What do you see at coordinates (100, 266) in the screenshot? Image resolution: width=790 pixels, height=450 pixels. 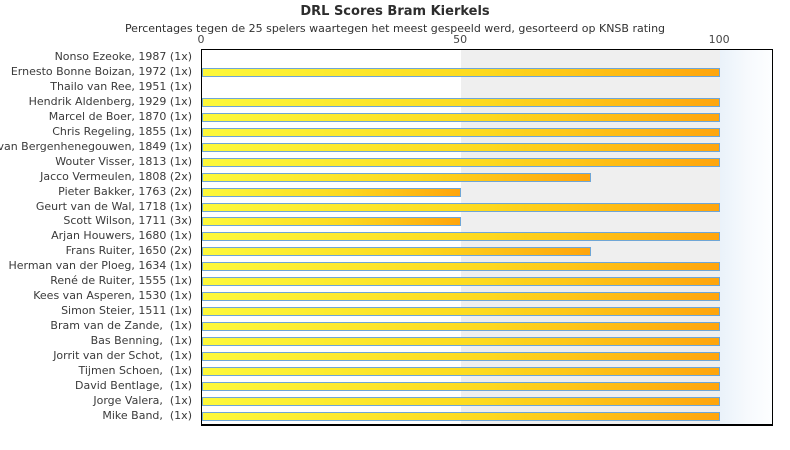 I see `category-label: Herman van der Ploeg, 1634 (1x)` at bounding box center [100, 266].